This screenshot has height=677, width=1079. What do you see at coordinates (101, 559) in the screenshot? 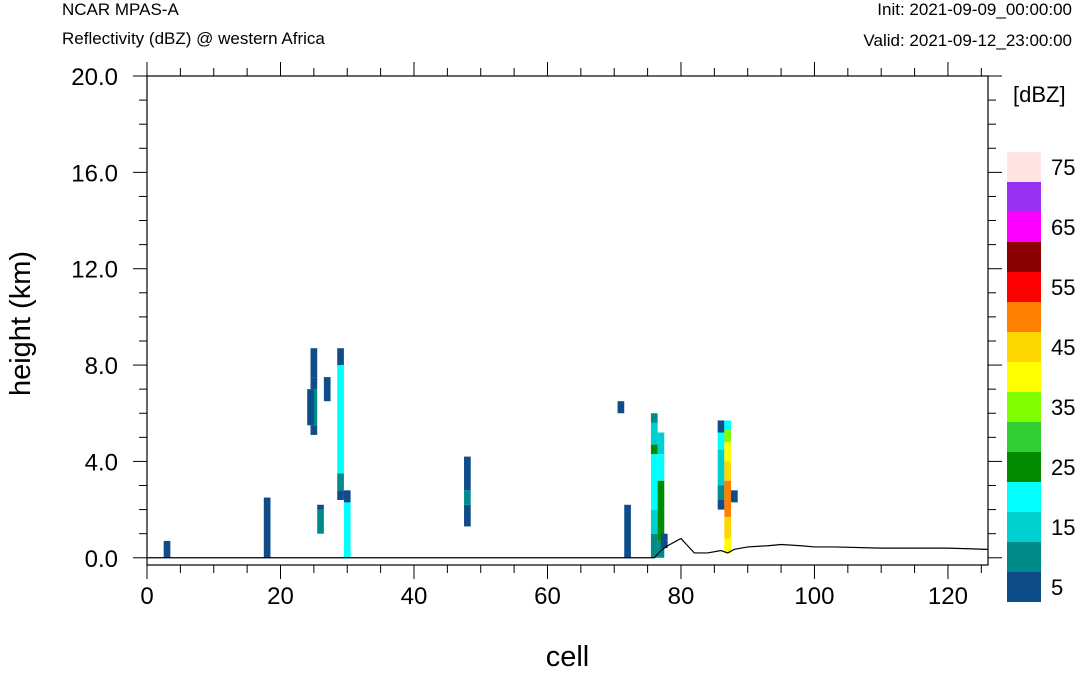
I see `y-tick-label: 0.0` at bounding box center [101, 559].